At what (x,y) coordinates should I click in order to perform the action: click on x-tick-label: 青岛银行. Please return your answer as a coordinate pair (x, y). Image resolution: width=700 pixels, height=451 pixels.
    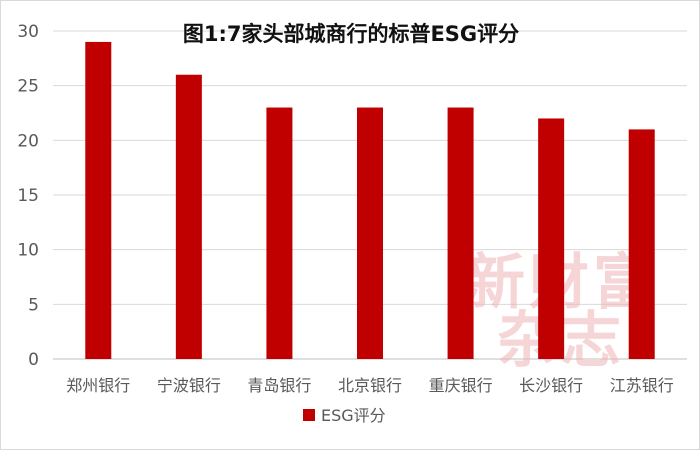
    Looking at the image, I should click on (279, 385).